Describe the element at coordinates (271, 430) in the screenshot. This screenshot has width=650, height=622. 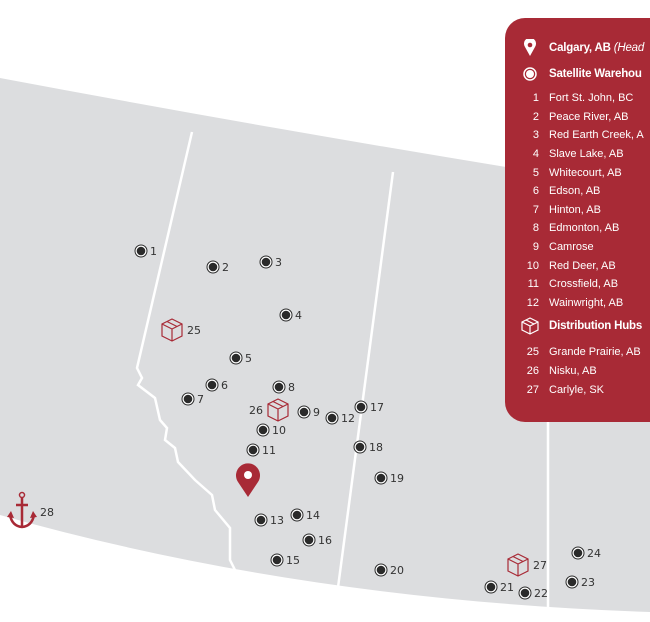
I see `warehouse-marker: 10` at that location.